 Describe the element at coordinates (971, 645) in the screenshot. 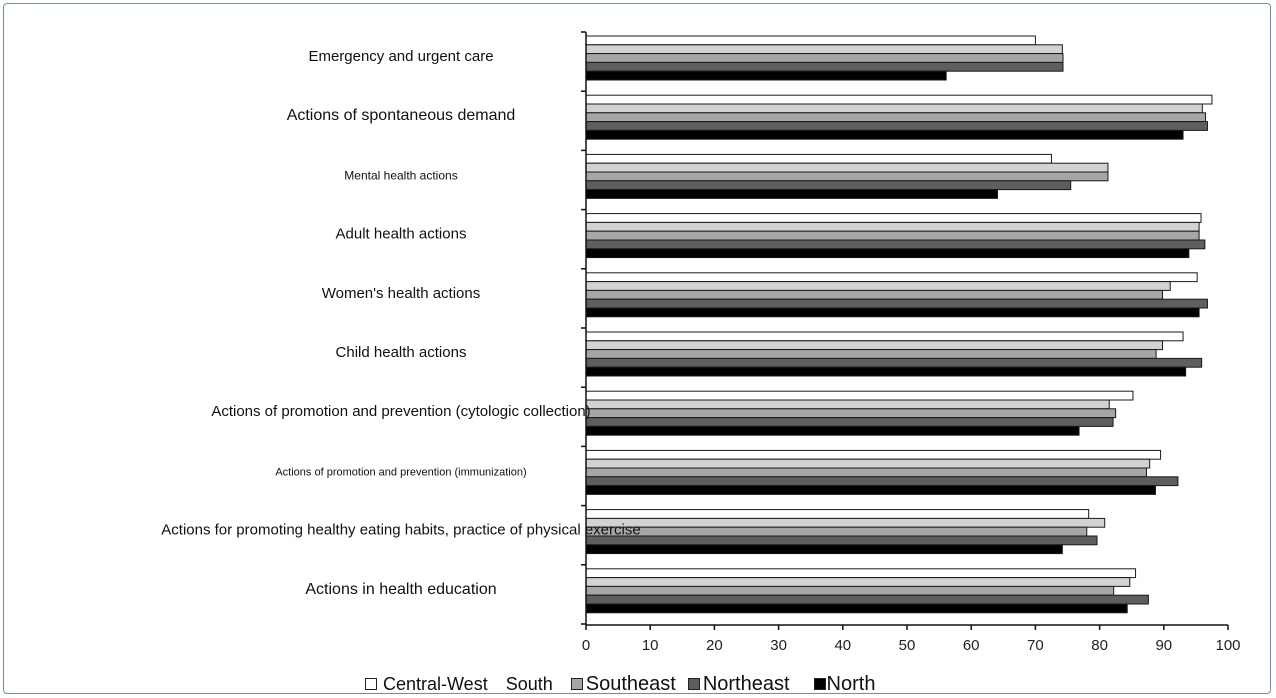

I see `x-tick-label-6: 60` at that location.